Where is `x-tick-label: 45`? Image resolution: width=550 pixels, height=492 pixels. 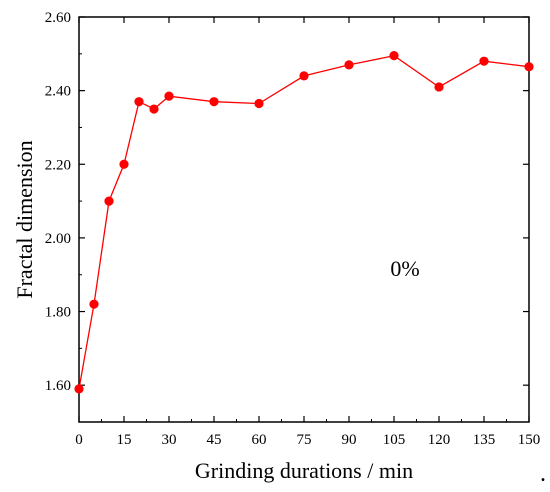 x-tick-label: 45 is located at coordinates (214, 440).